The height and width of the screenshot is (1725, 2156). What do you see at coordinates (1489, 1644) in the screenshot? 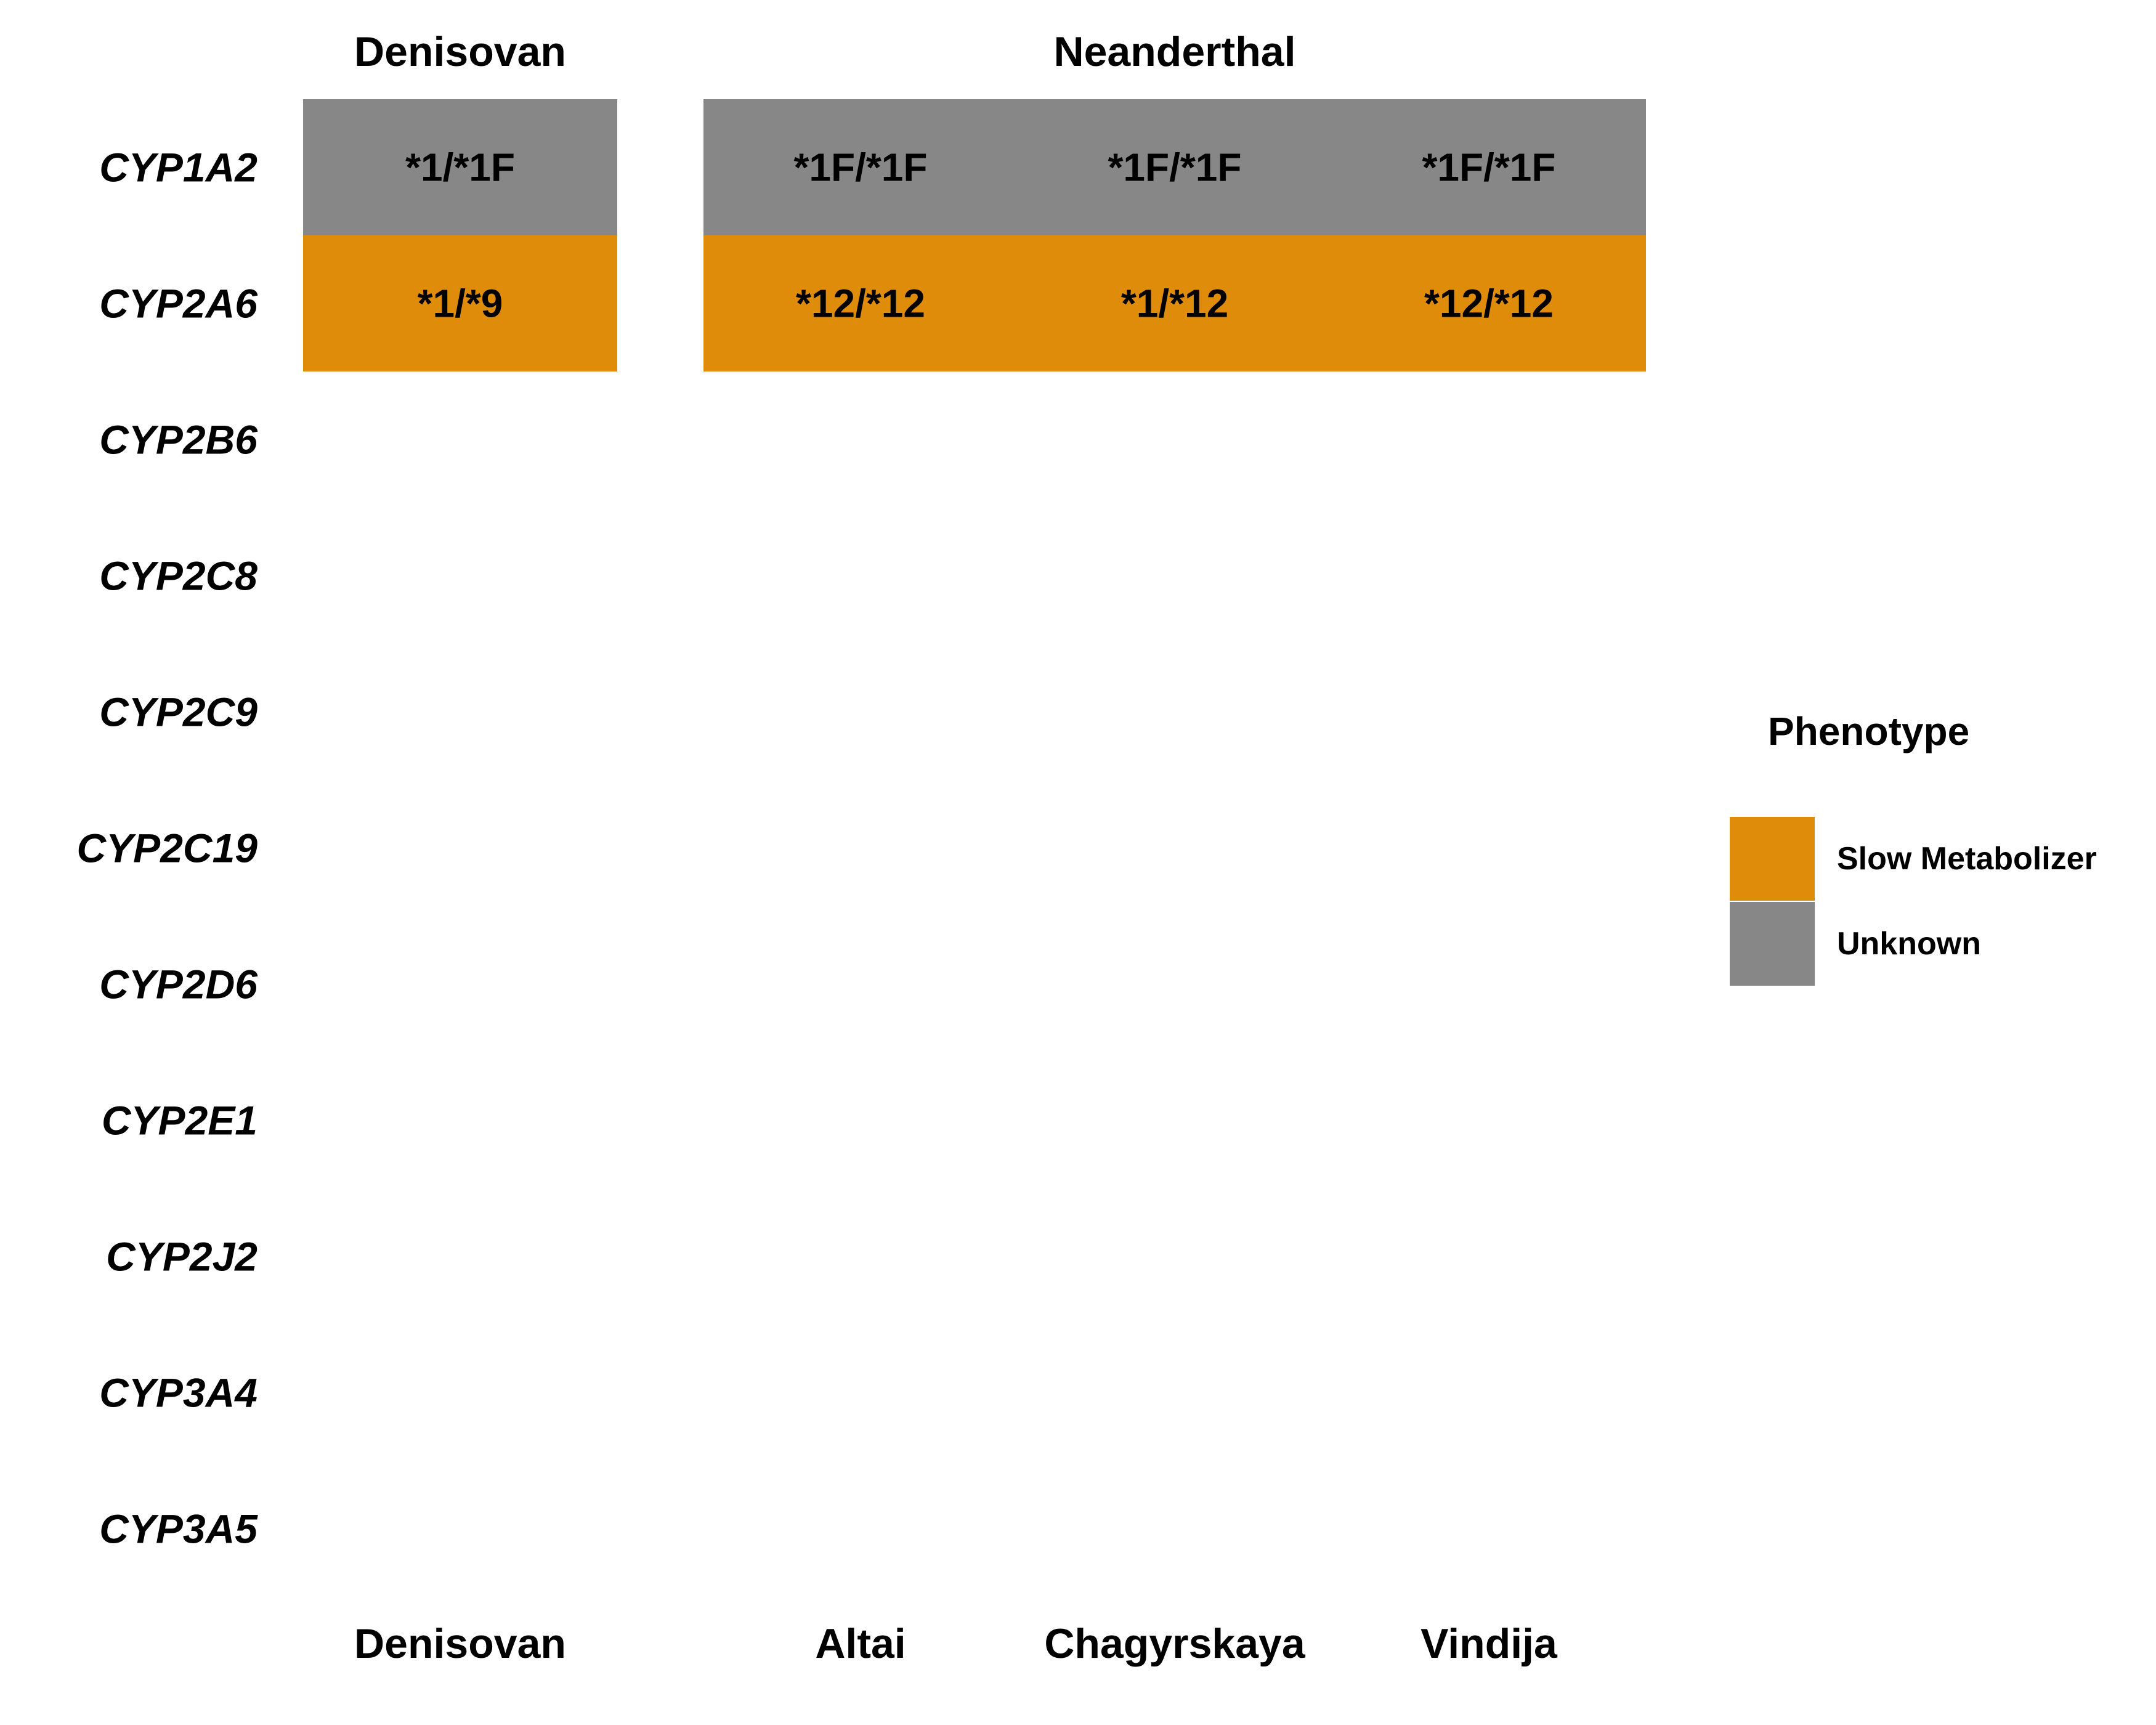
I see `sample-label-vindija: Vindija` at bounding box center [1489, 1644].